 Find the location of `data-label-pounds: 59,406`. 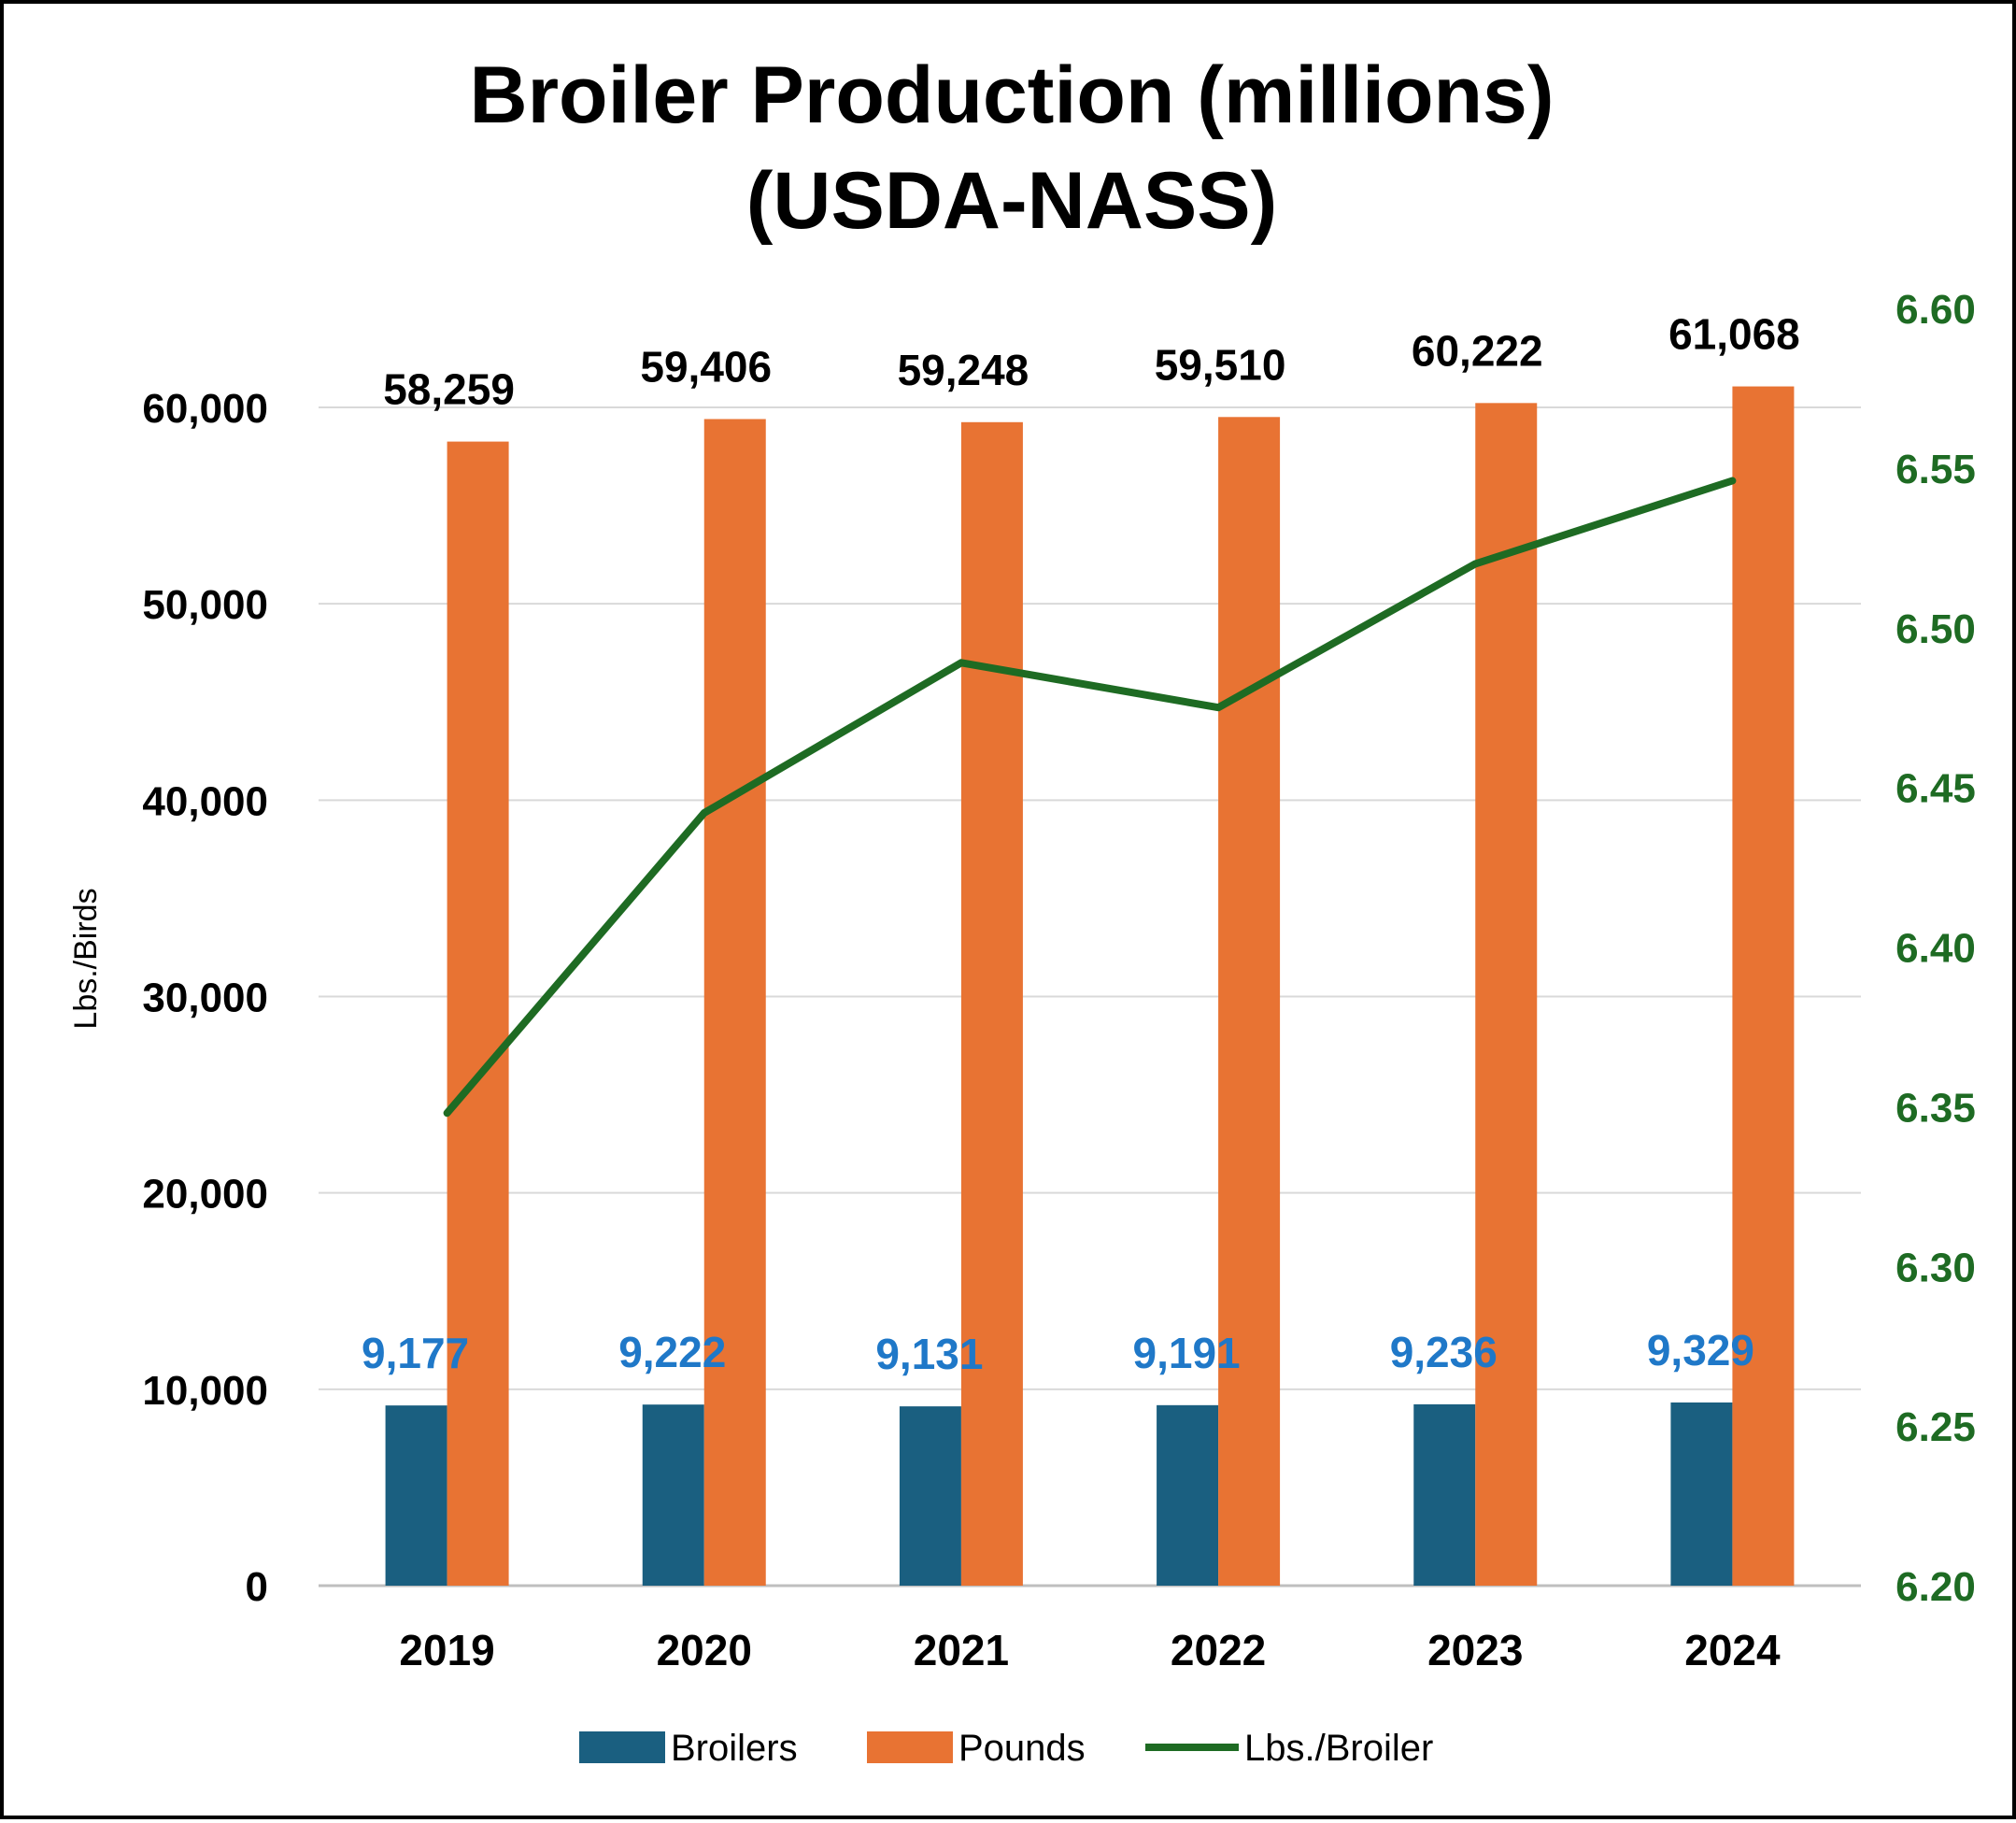

data-label-pounds: 59,406 is located at coordinates (706, 366).